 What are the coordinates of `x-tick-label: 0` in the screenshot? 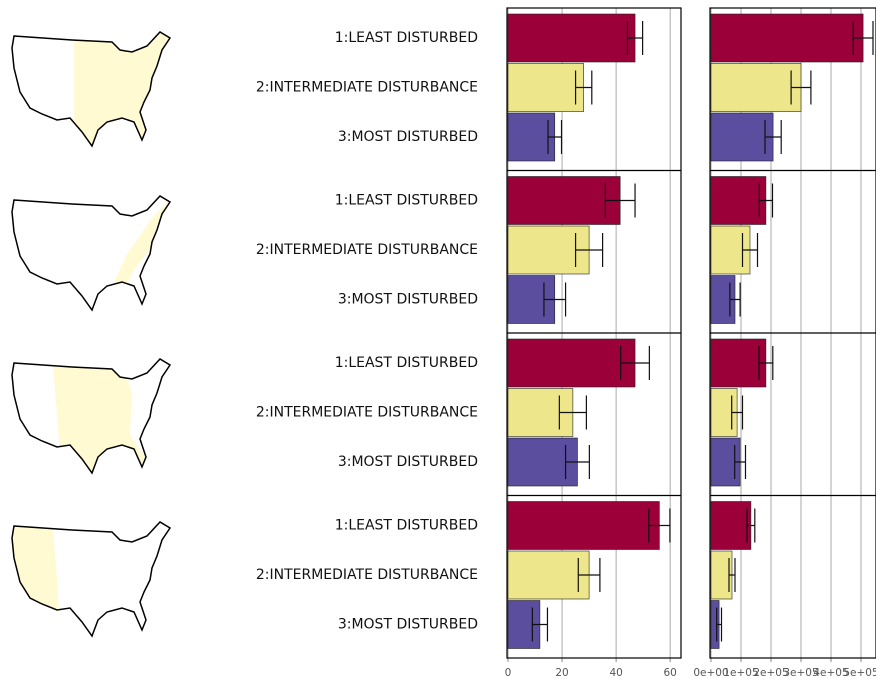 It's located at (508, 673).